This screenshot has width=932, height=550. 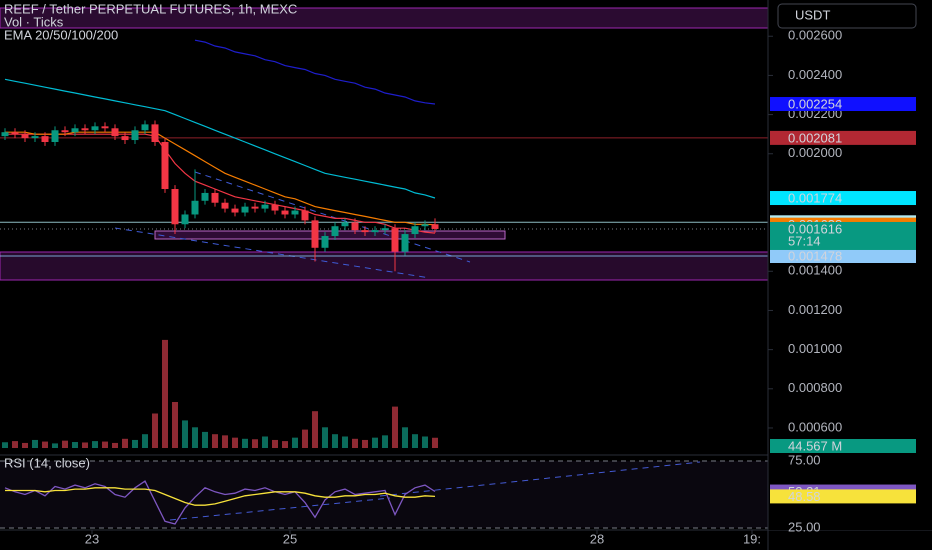 I want to click on y-tick-label: 0.002400, so click(x=815, y=74).